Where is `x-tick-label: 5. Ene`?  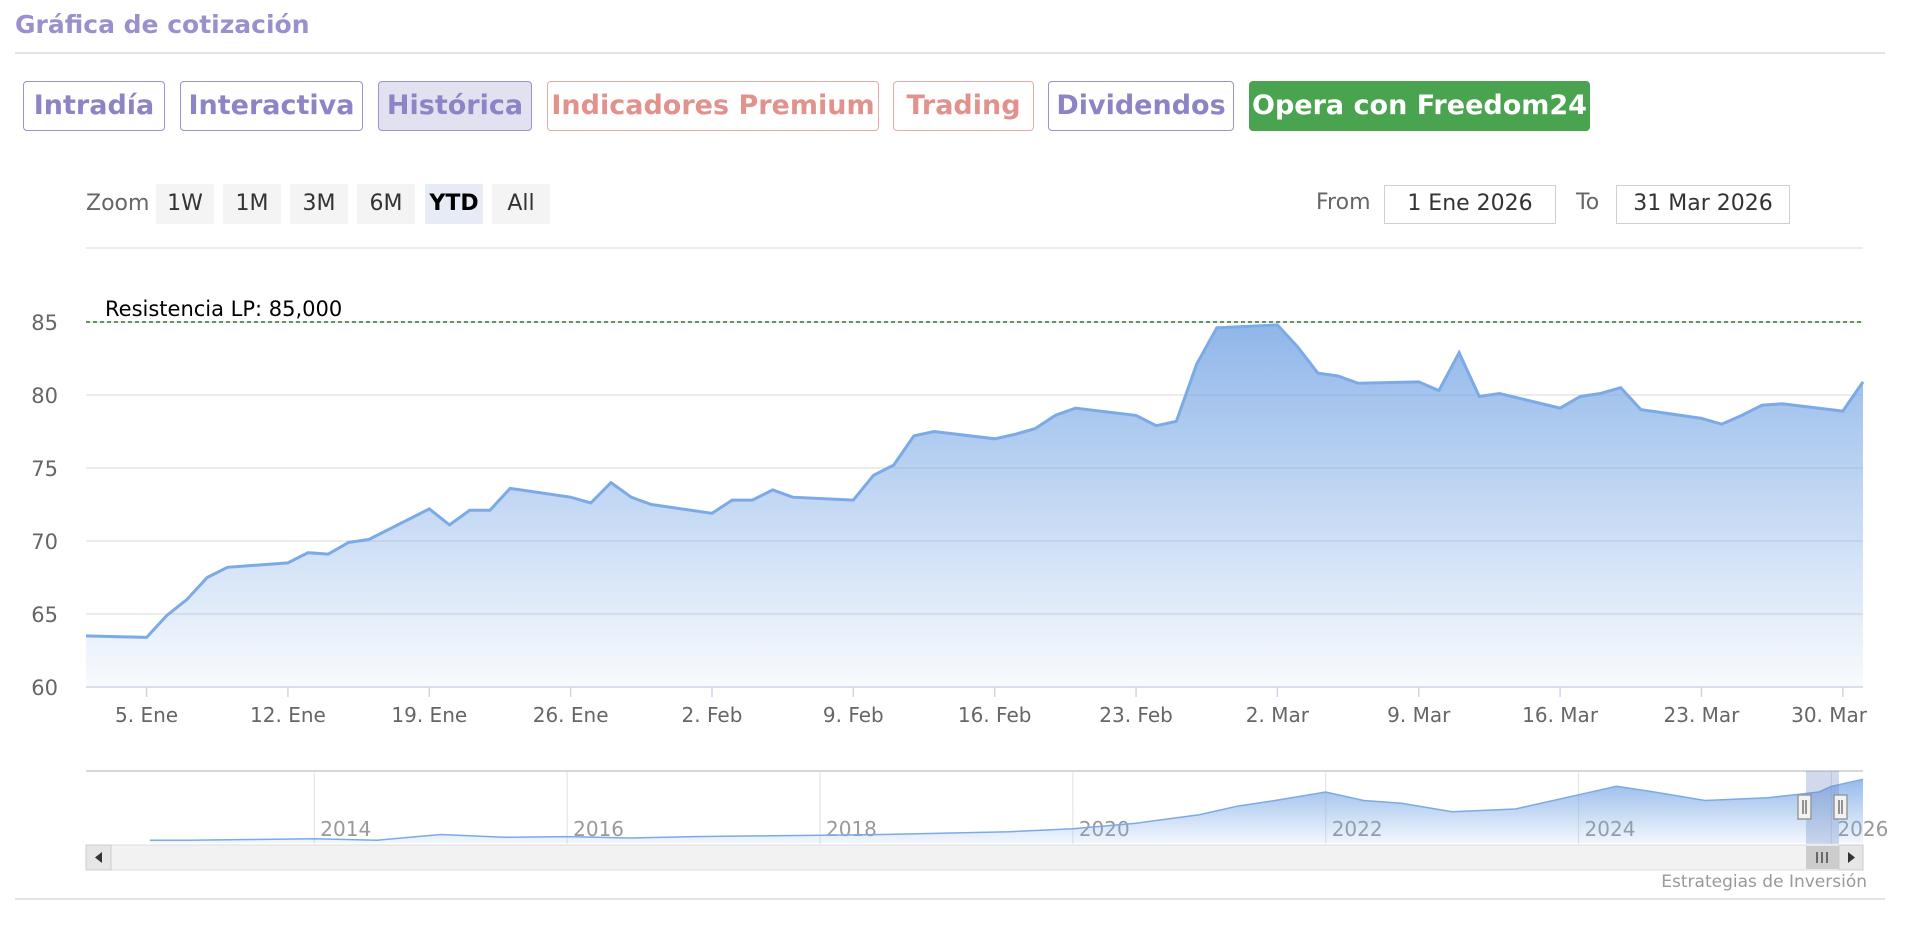 x-tick-label: 5. Ene is located at coordinates (146, 715).